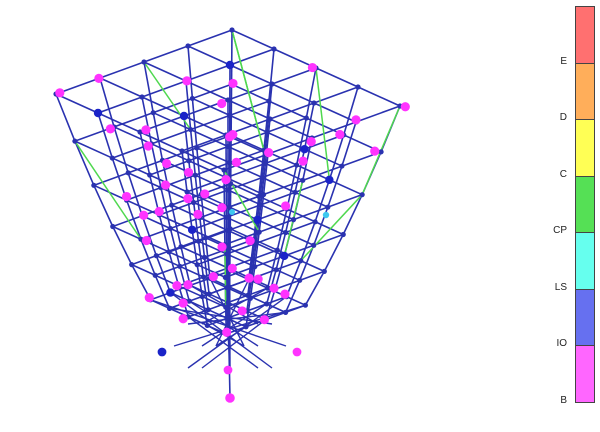 The height and width of the screenshot is (432, 600). Describe the element at coordinates (331, 228) in the screenshot. I see `brace` at that location.